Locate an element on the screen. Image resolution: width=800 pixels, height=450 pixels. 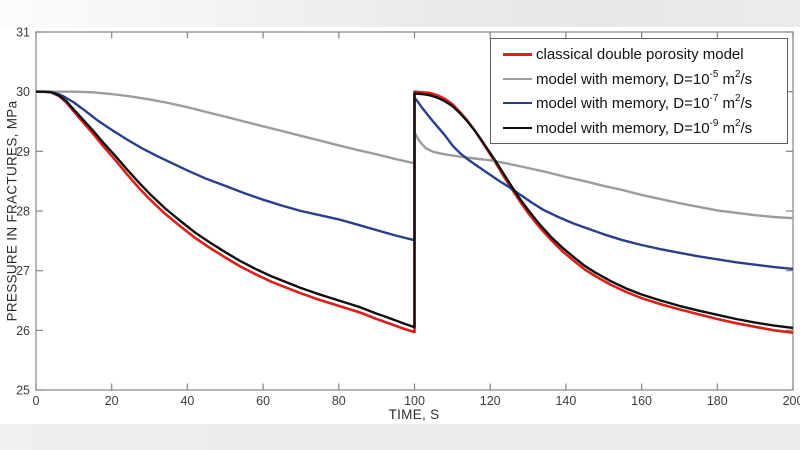
legend-label-memory-d9: model with memory, D=10-9 m2/s is located at coordinates (644, 127).